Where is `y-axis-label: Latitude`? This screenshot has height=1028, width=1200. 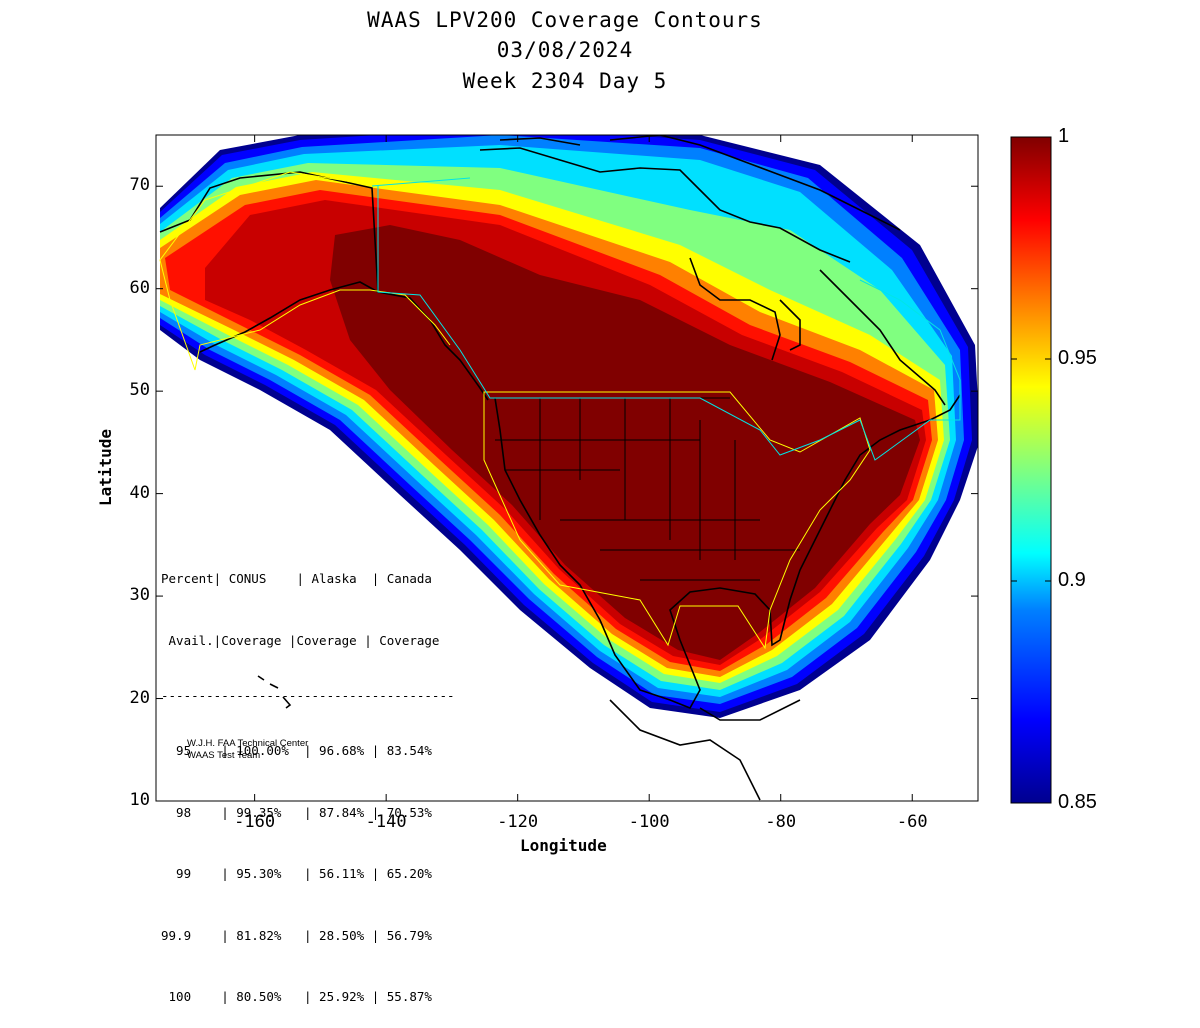 y-axis-label: Latitude is located at coordinates (106, 467).